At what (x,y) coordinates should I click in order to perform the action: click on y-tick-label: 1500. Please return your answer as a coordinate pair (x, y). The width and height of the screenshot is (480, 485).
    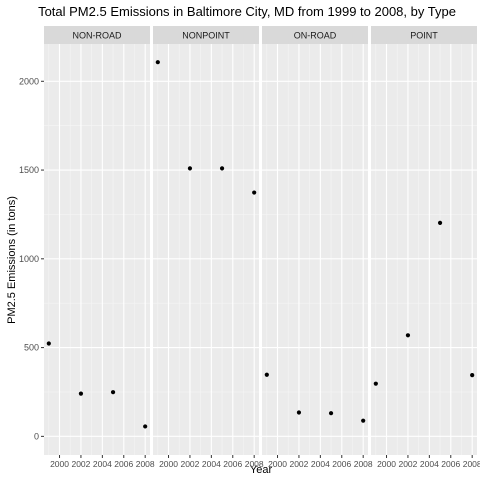
    Looking at the image, I should click on (29, 170).